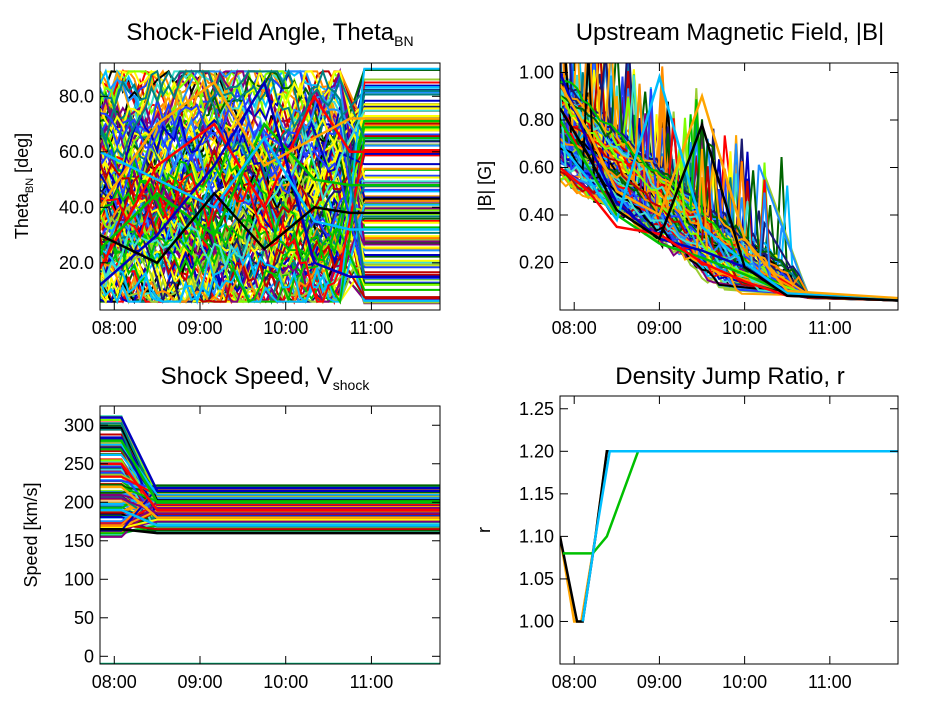 The image size is (936, 720). What do you see at coordinates (79, 541) in the screenshot?
I see `speed-ytick-label: 150` at bounding box center [79, 541].